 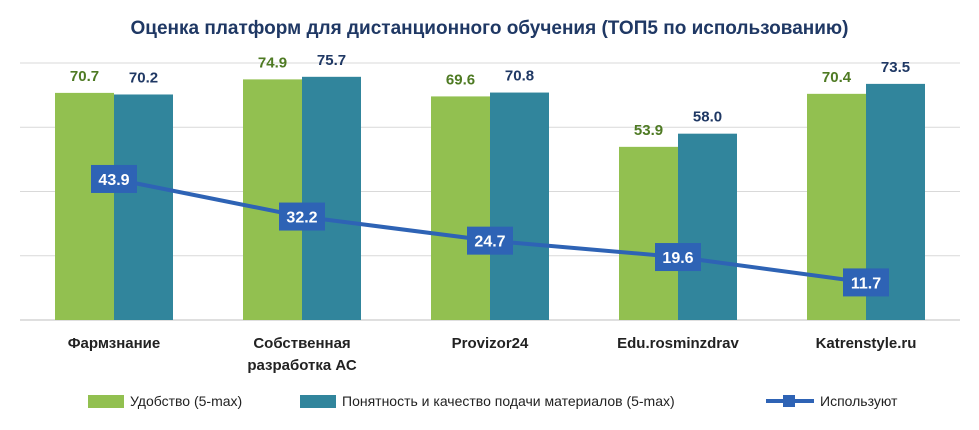 I want to click on usage-label: 32.2, so click(x=301, y=218).